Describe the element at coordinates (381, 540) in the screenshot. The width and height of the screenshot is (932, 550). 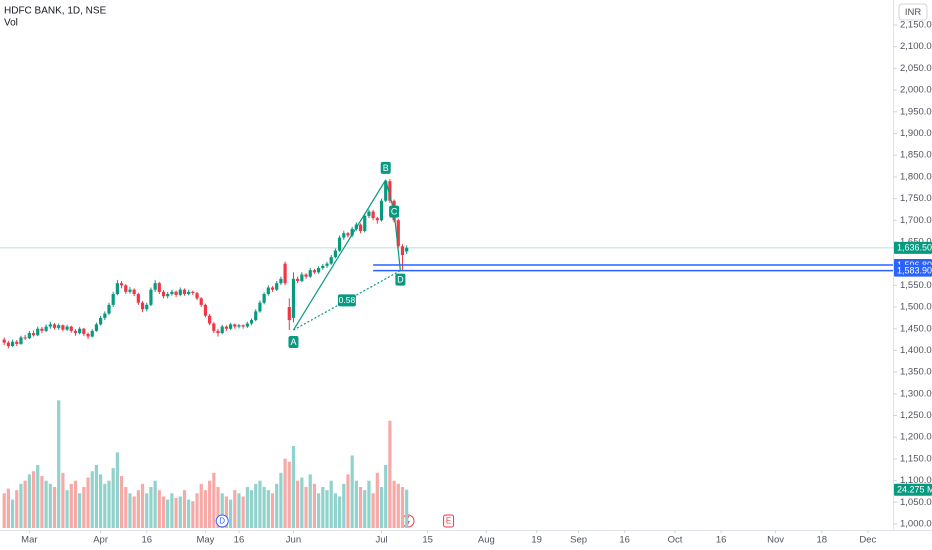
I see `x-tick-label: Jul` at that location.